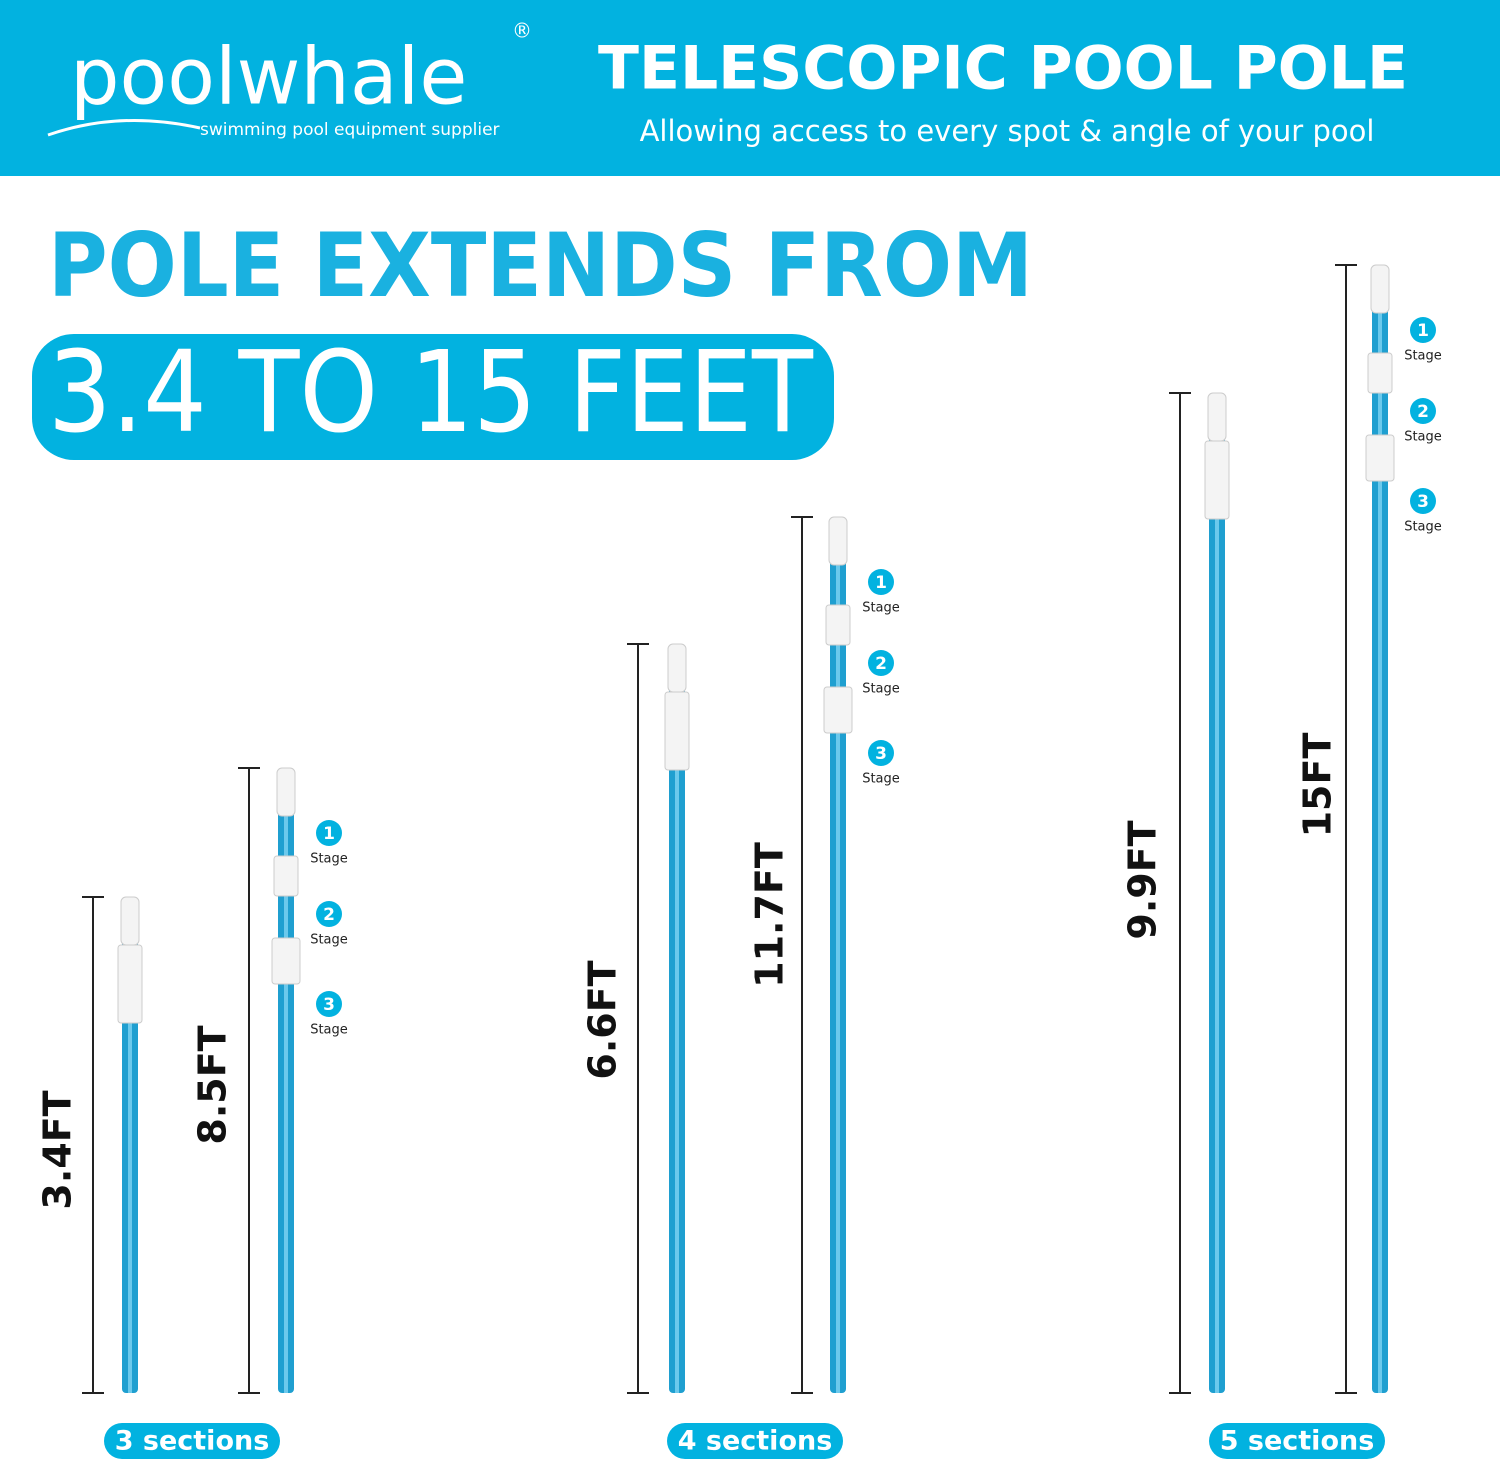 The height and width of the screenshot is (1463, 1500). Describe the element at coordinates (431, 393) in the screenshot. I see `headline-range: 3.4 TO 15 FEET` at that location.